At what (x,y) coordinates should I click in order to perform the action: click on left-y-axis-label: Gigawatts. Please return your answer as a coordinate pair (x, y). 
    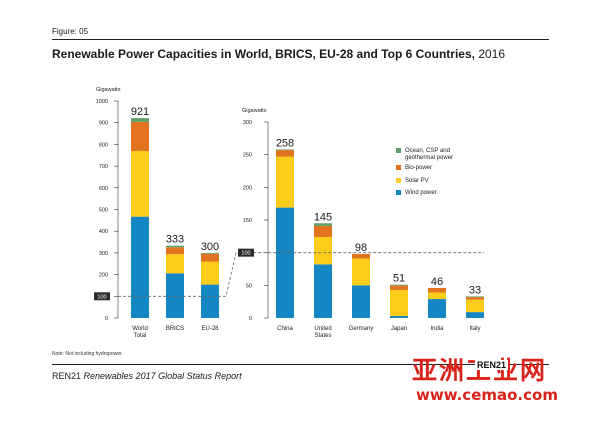
    Looking at the image, I should click on (108, 90).